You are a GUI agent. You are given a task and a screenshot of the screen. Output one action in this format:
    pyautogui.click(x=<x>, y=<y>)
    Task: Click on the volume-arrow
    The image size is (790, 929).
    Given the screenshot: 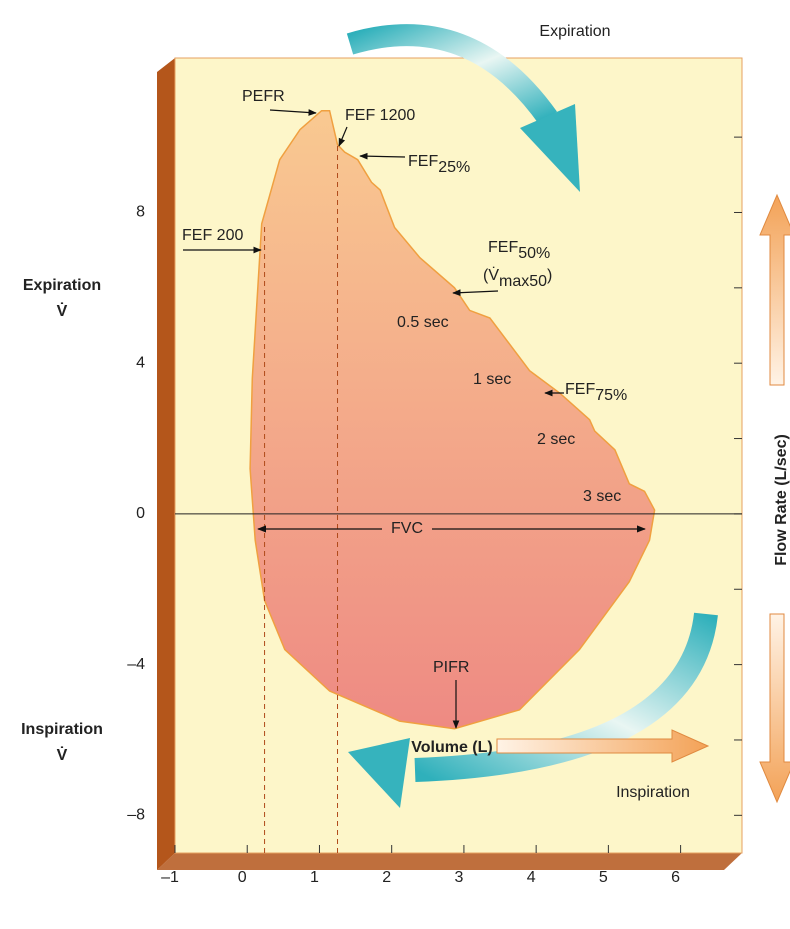 What is the action you would take?
    pyautogui.click(x=603, y=746)
    